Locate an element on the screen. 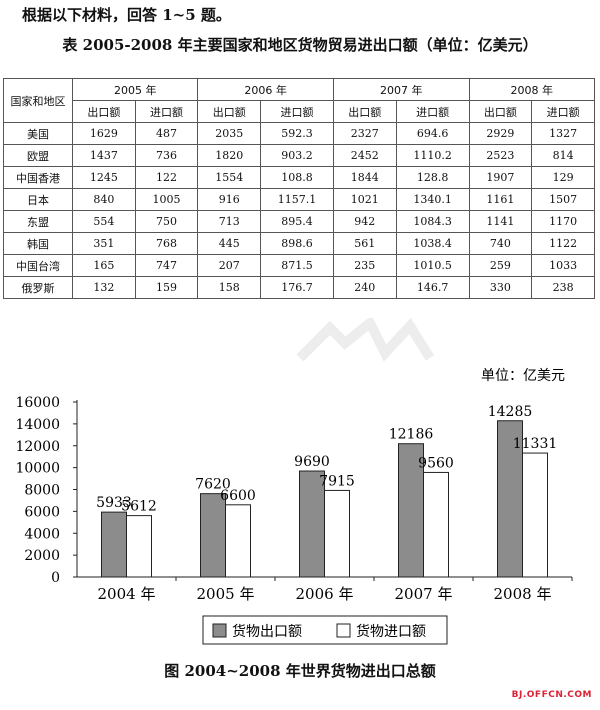 The image size is (600, 710). cell-export: 1844 is located at coordinates (364, 177).